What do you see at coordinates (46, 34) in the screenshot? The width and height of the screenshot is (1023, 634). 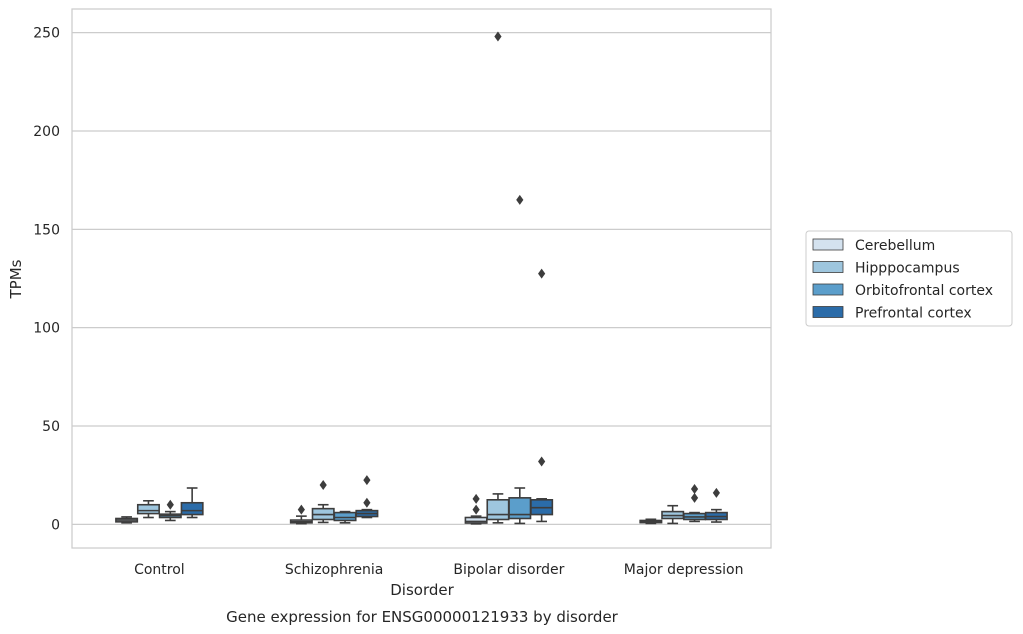 I see `y-tick-label: 250` at bounding box center [46, 34].